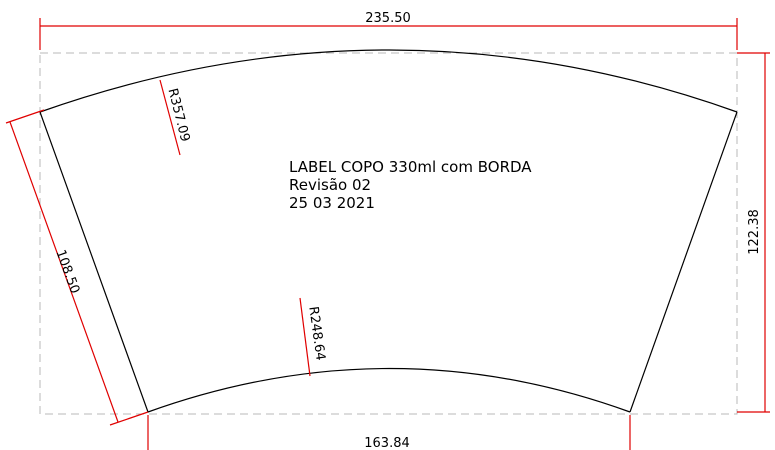 The image size is (775, 450). I want to click on top-width-label: 235.50, so click(388, 18).